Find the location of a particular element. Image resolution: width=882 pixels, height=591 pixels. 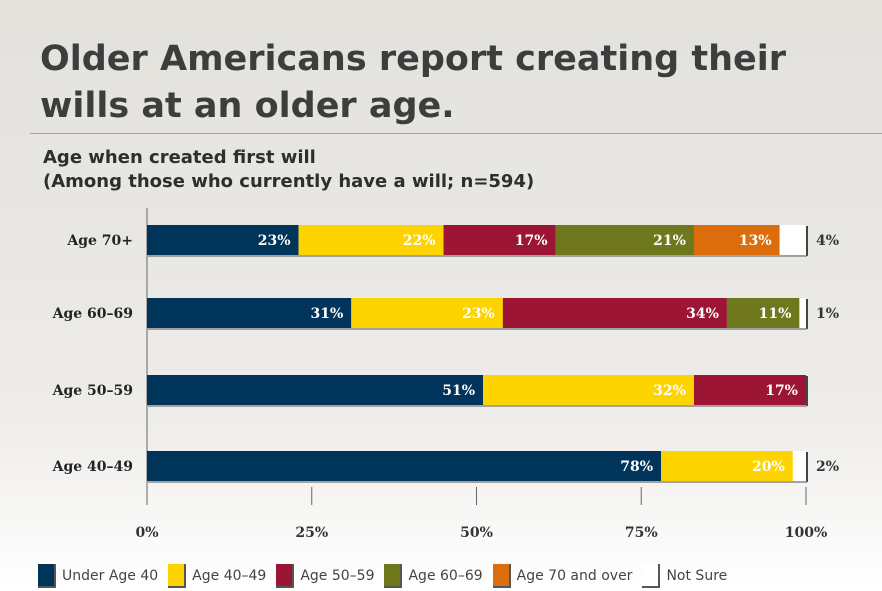

legend-item: Not Sure is located at coordinates (684, 576).